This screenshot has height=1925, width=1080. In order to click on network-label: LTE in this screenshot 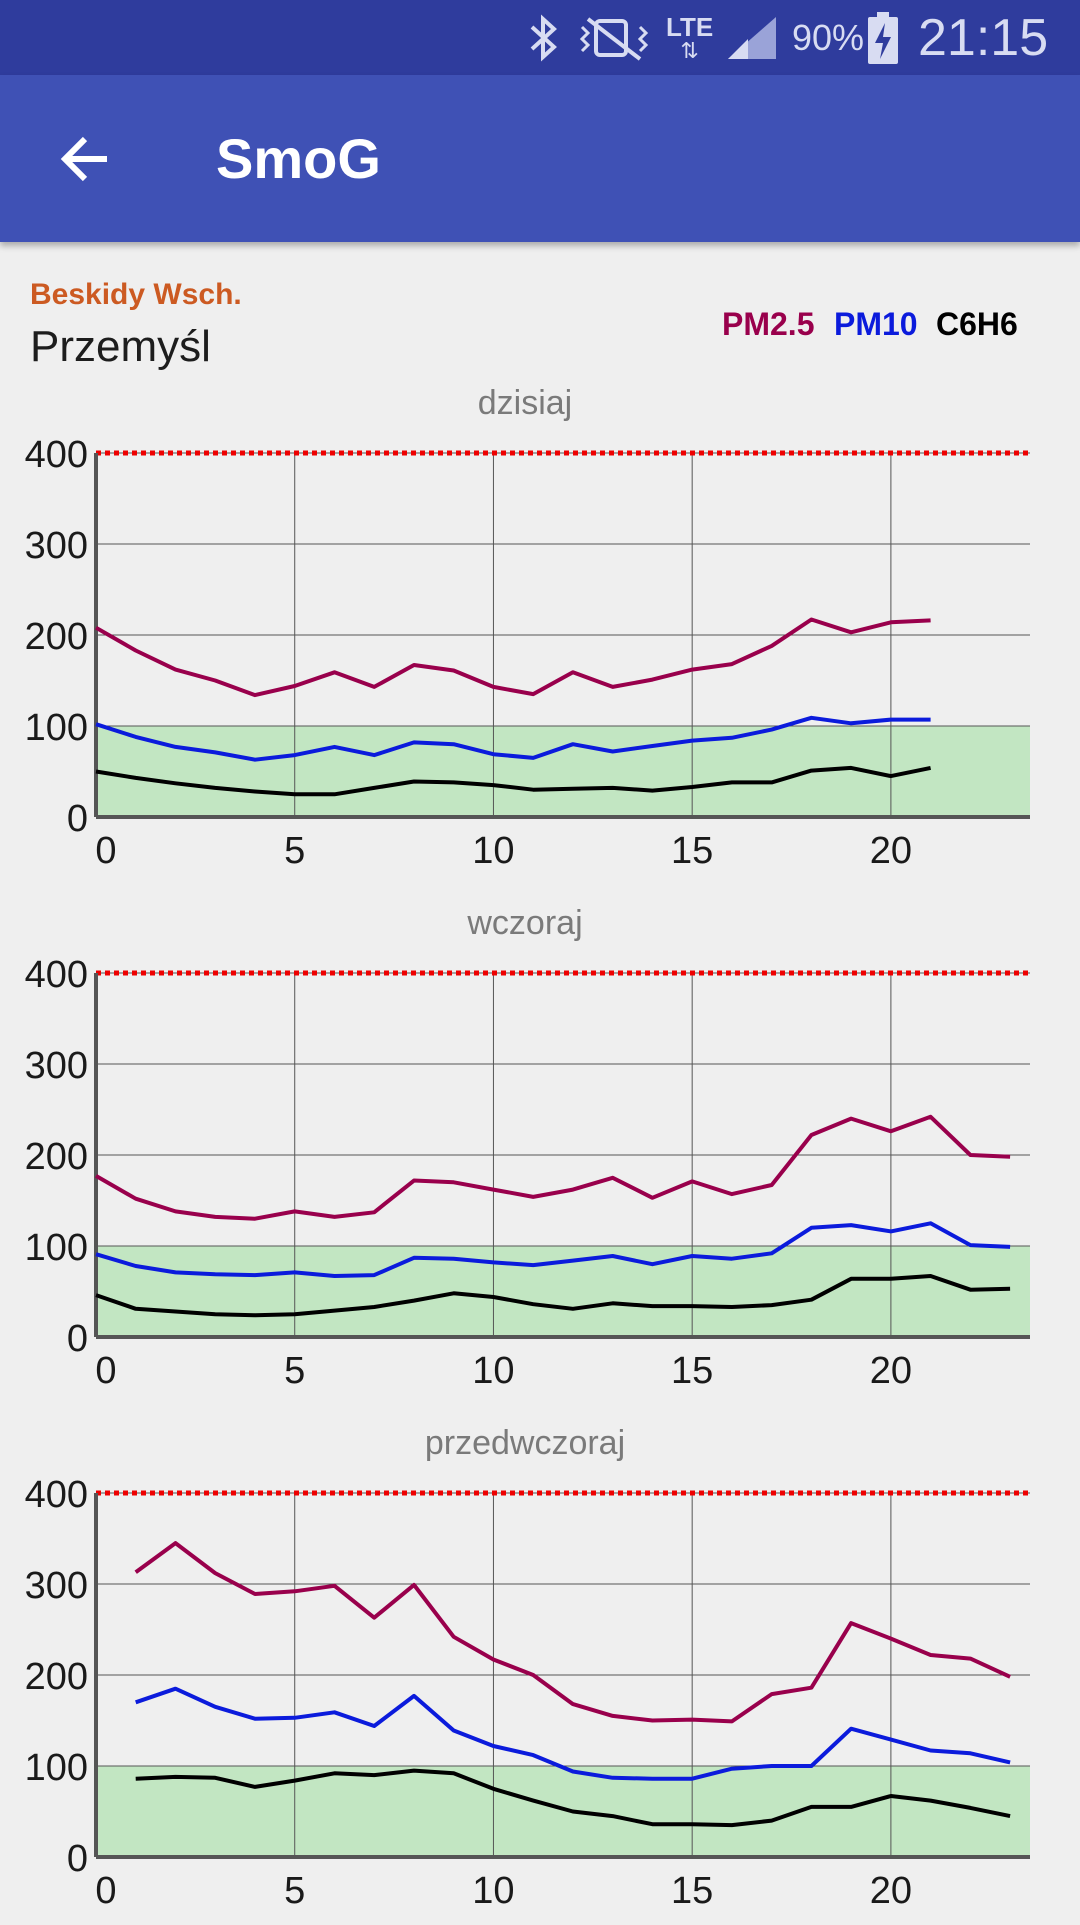, I will do `click(690, 26)`.